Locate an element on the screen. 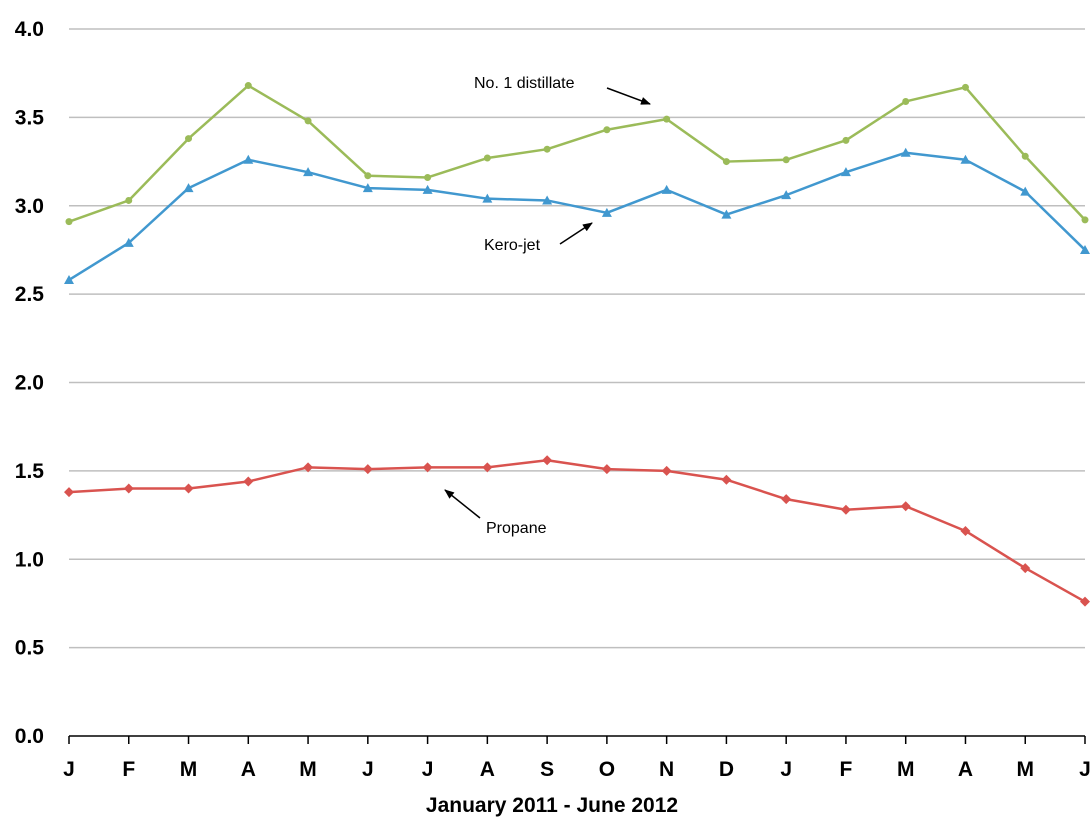 This screenshot has height=819, width=1092. annotation-arrow-propane is located at coordinates (462, 504).